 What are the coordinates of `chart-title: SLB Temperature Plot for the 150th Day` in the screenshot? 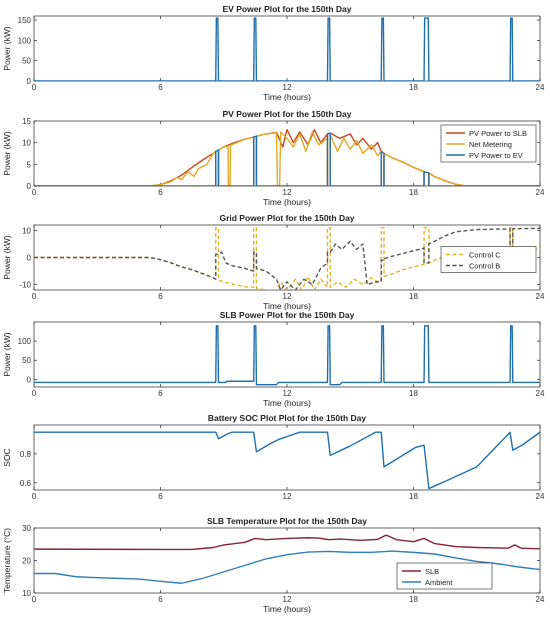 It's located at (287, 521).